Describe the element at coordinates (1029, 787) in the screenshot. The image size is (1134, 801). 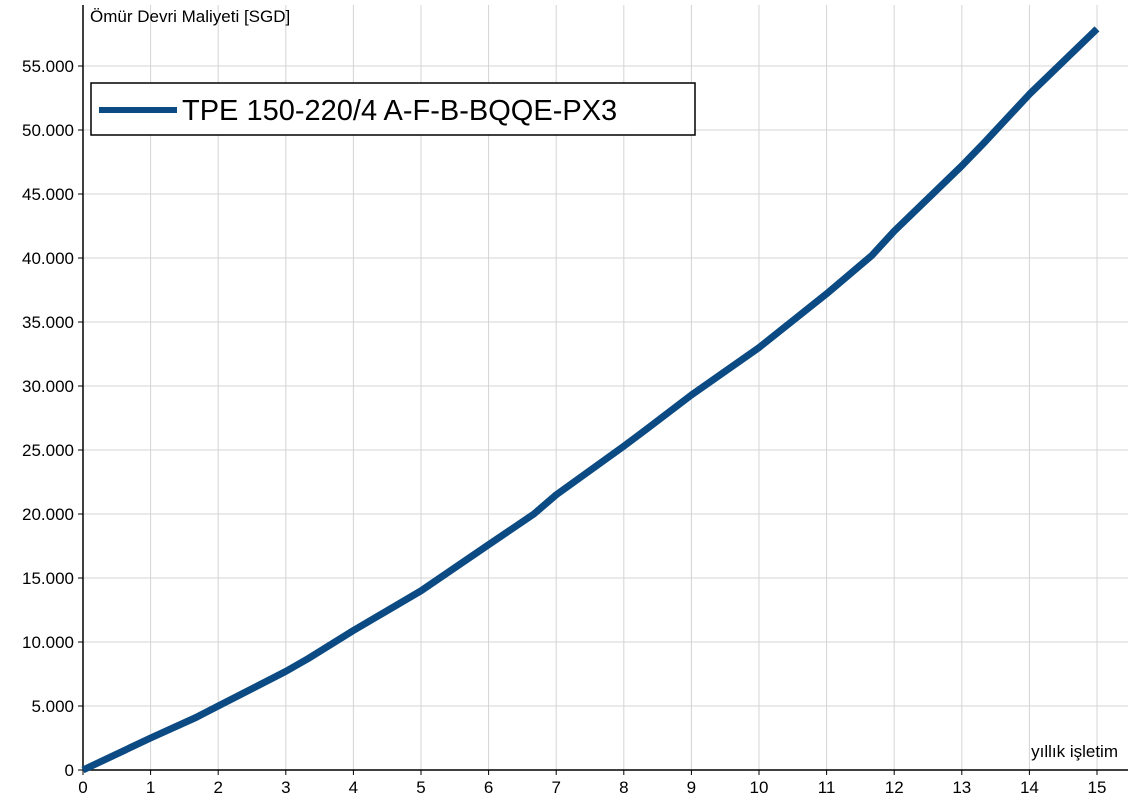
I see `x-tick-label: 14` at that location.